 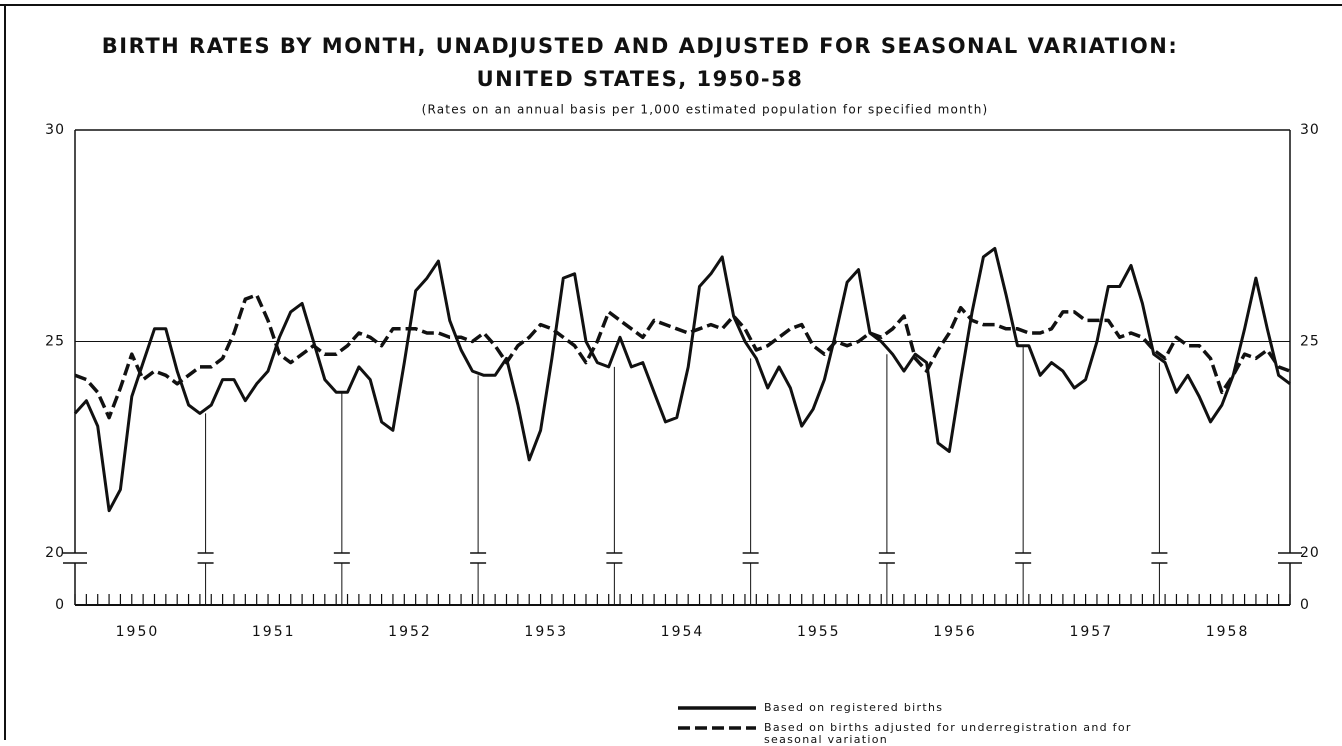 I want to click on x-tick-label: 1950, so click(x=138, y=632).